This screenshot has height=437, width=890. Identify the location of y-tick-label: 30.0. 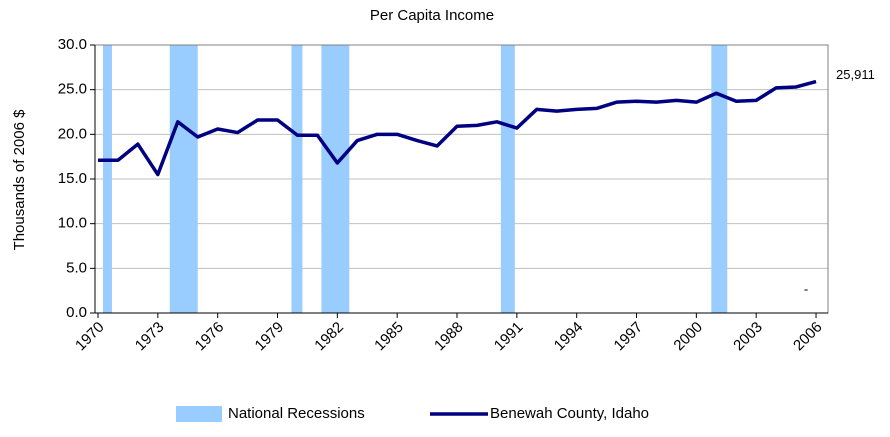
(72, 44).